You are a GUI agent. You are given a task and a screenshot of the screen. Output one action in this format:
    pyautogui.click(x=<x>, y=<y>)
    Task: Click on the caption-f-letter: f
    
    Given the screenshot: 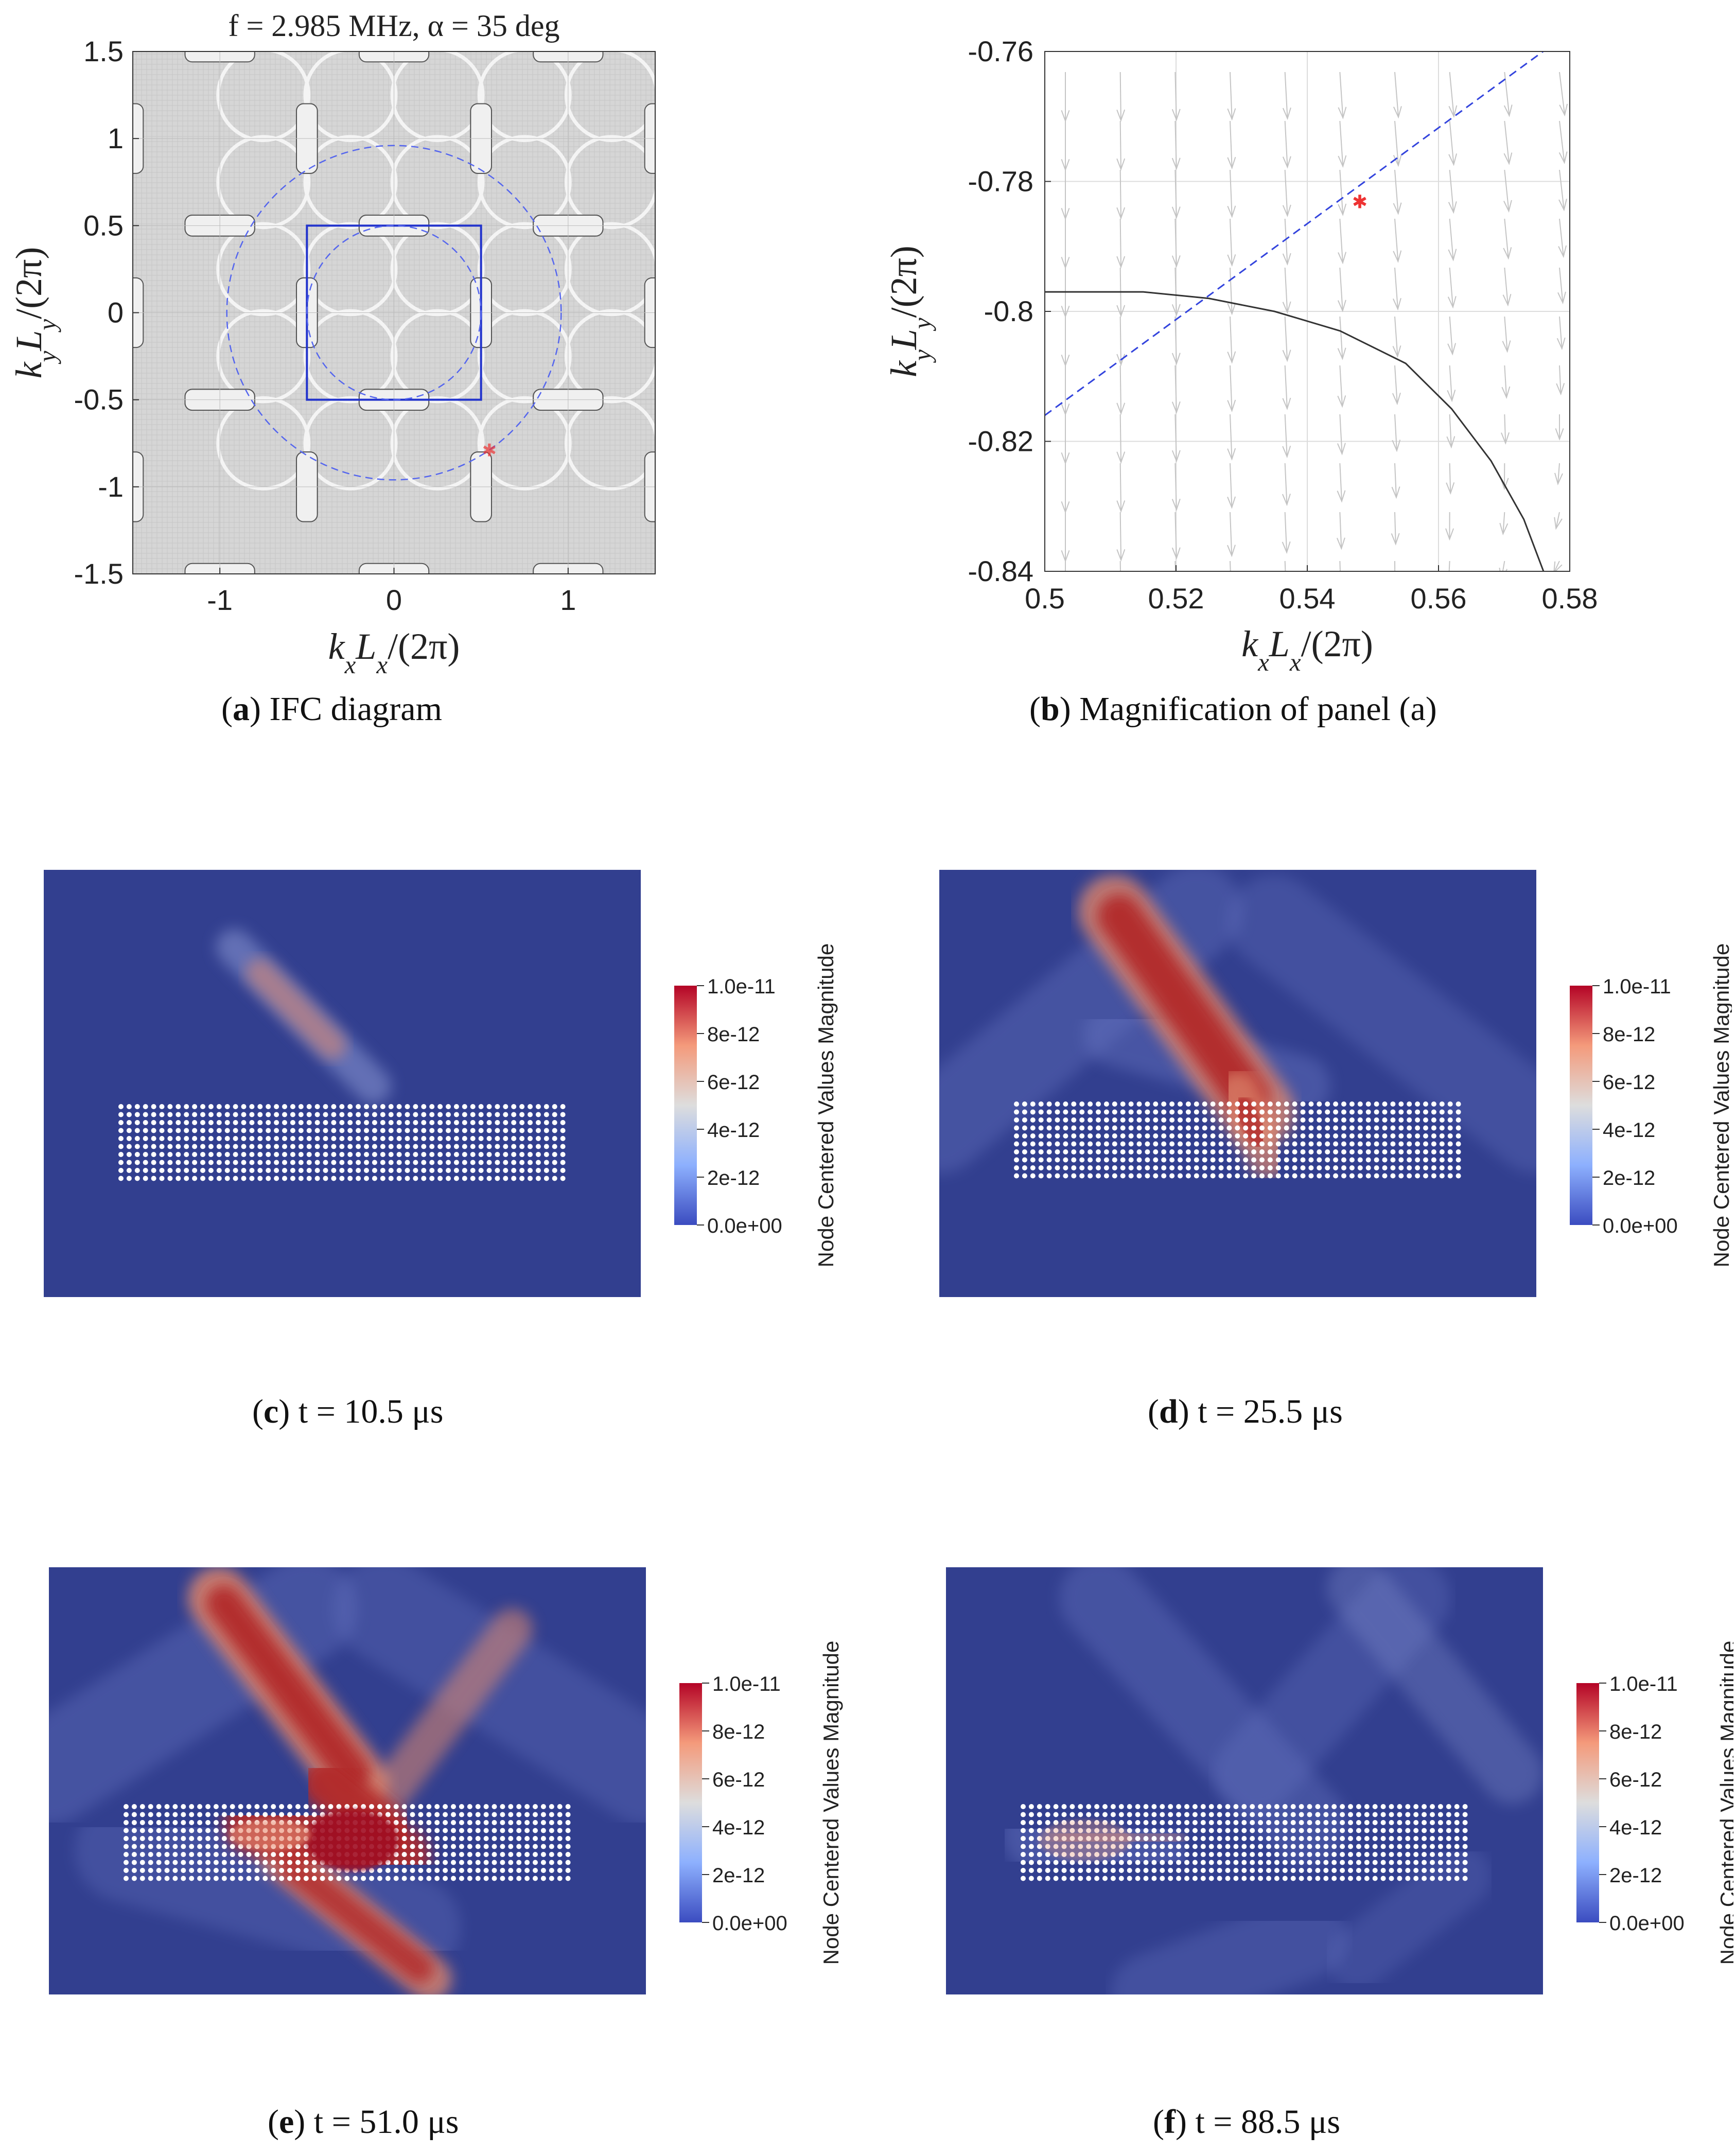 What is the action you would take?
    pyautogui.click(x=1170, y=2122)
    